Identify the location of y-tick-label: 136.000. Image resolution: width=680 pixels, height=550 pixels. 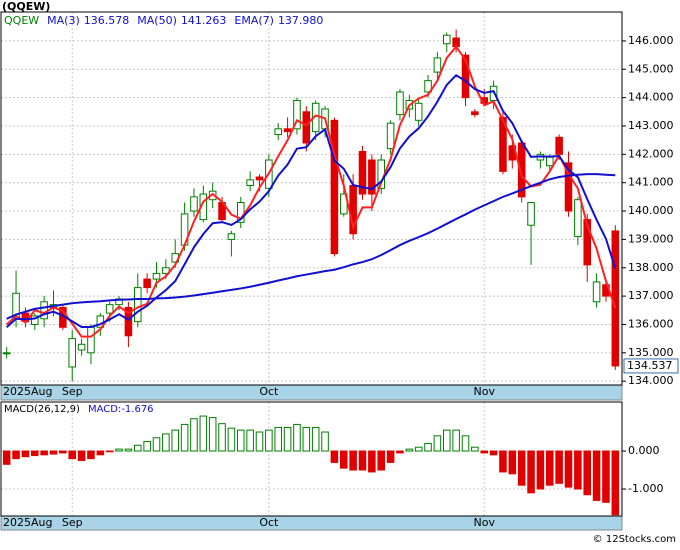
(651, 323).